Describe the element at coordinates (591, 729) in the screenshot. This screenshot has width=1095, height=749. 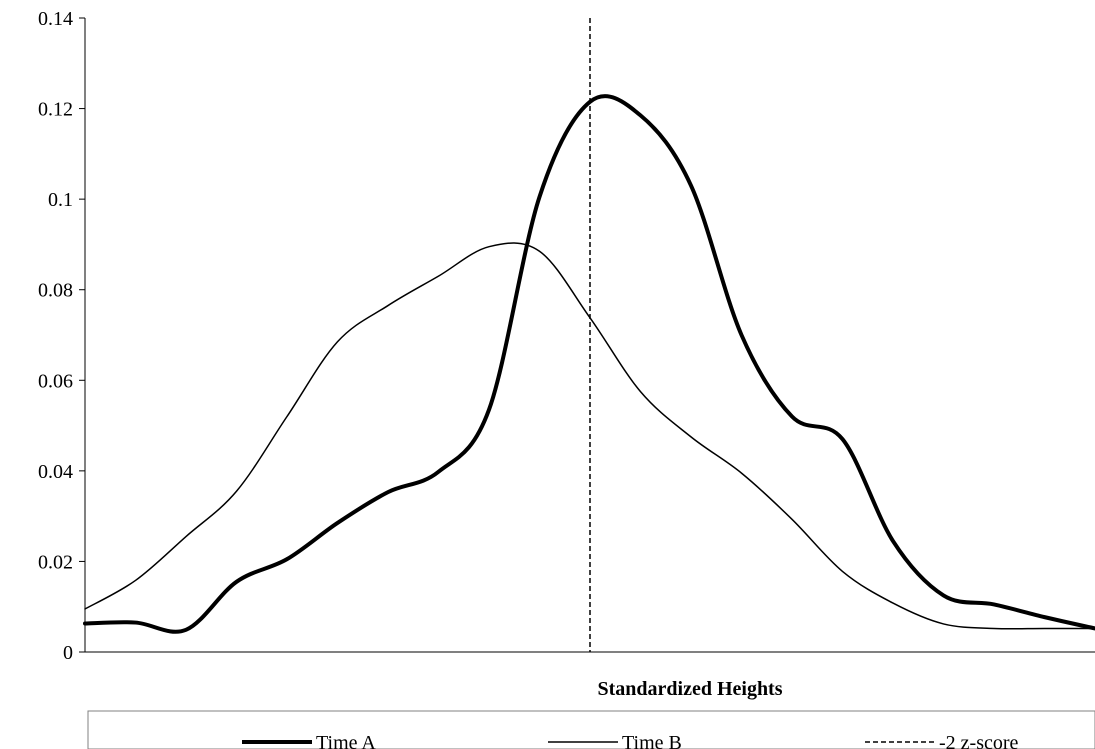
I see `legend: Time A Time B -2 z-score` at that location.